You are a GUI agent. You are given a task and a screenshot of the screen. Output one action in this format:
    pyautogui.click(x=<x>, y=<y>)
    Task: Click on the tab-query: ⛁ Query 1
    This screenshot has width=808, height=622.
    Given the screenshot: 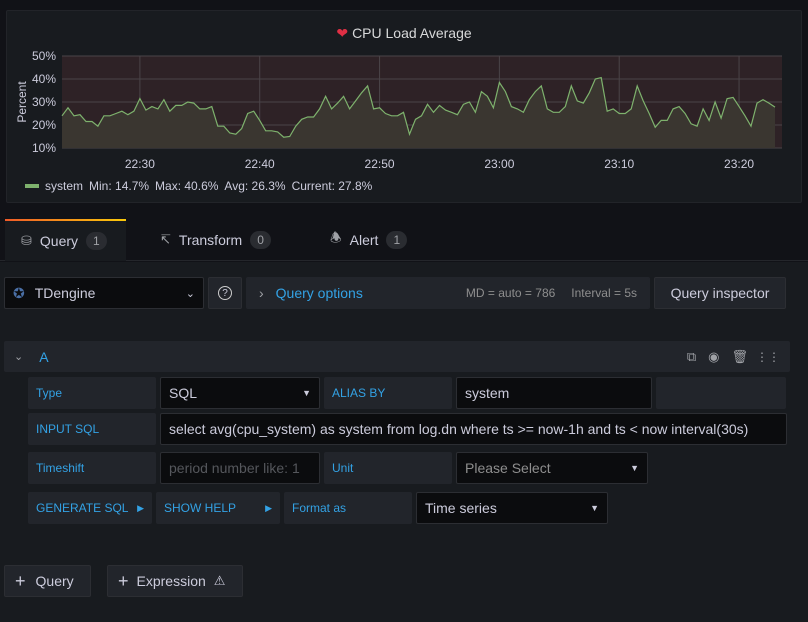 What is the action you would take?
    pyautogui.click(x=65, y=240)
    